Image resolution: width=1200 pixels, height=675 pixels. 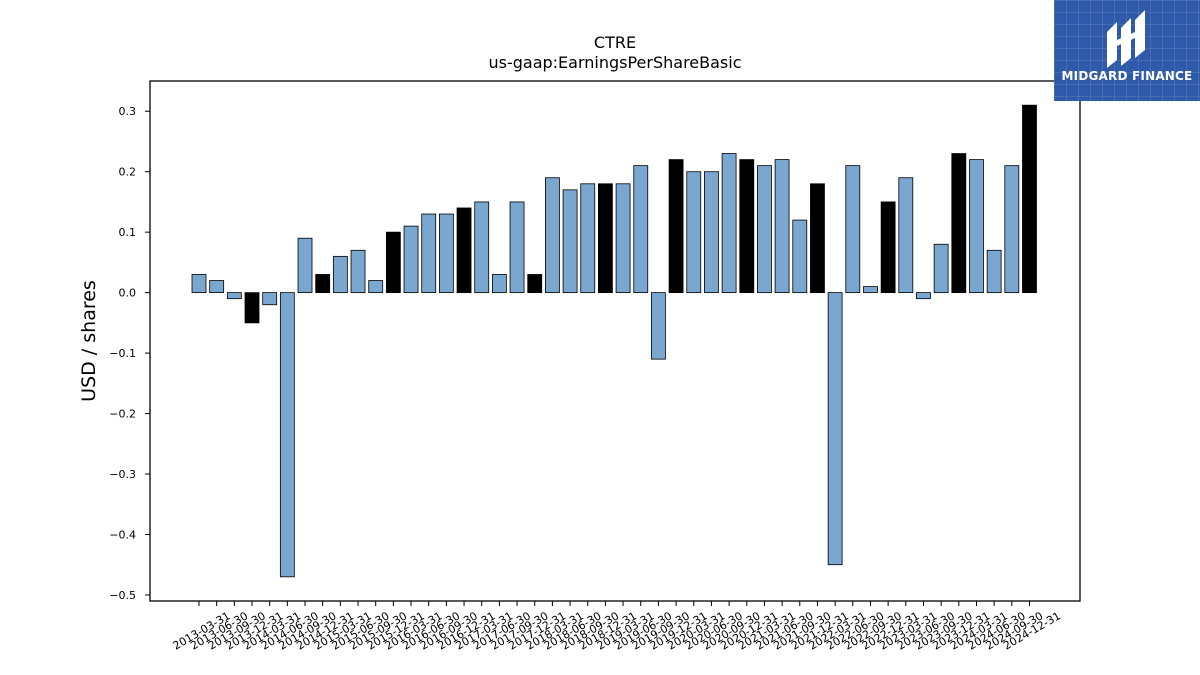 What do you see at coordinates (128, 111) in the screenshot?
I see `y-tick-label: 0.3` at bounding box center [128, 111].